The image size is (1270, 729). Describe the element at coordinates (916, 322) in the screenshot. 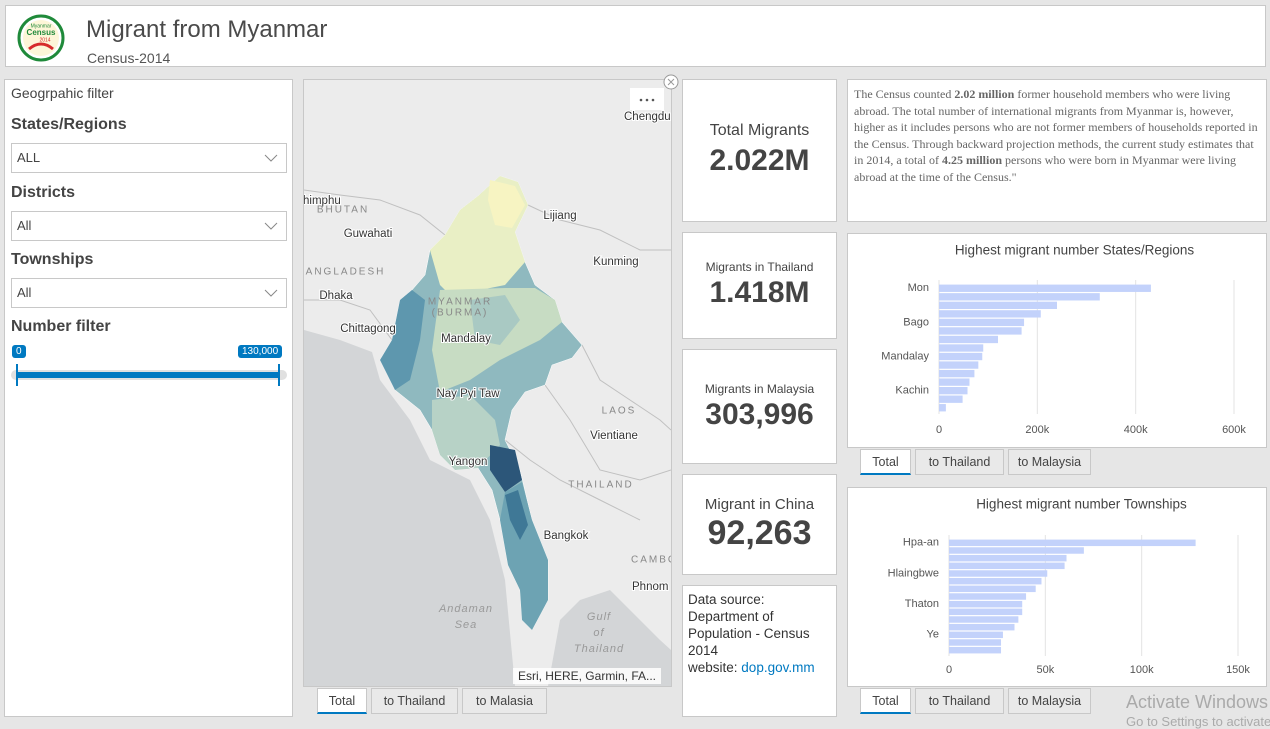

I see `y-tick-label: Bago` at that location.